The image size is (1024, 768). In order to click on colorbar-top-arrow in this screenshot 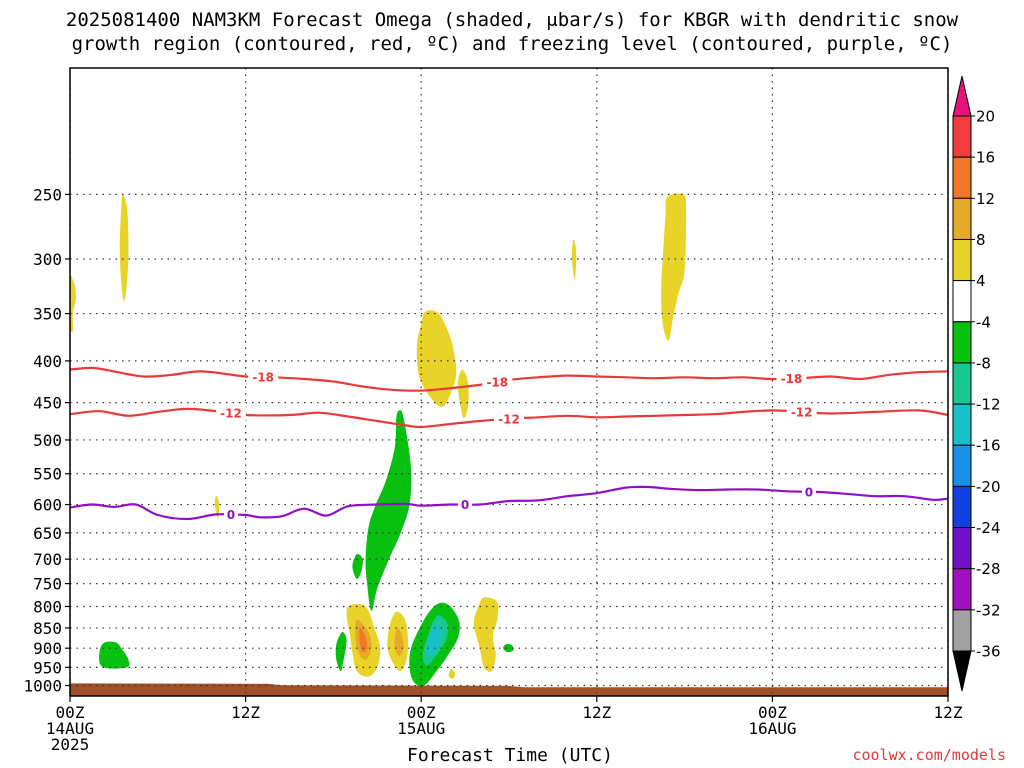, I will do `click(962, 96)`.